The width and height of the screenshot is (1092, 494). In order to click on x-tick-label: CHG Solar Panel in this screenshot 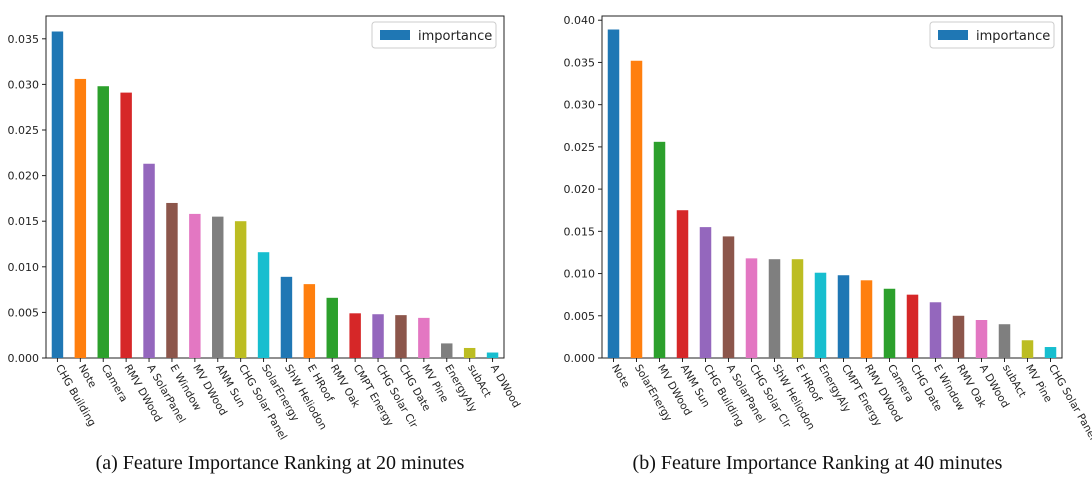, I will do `click(1069, 403)`.